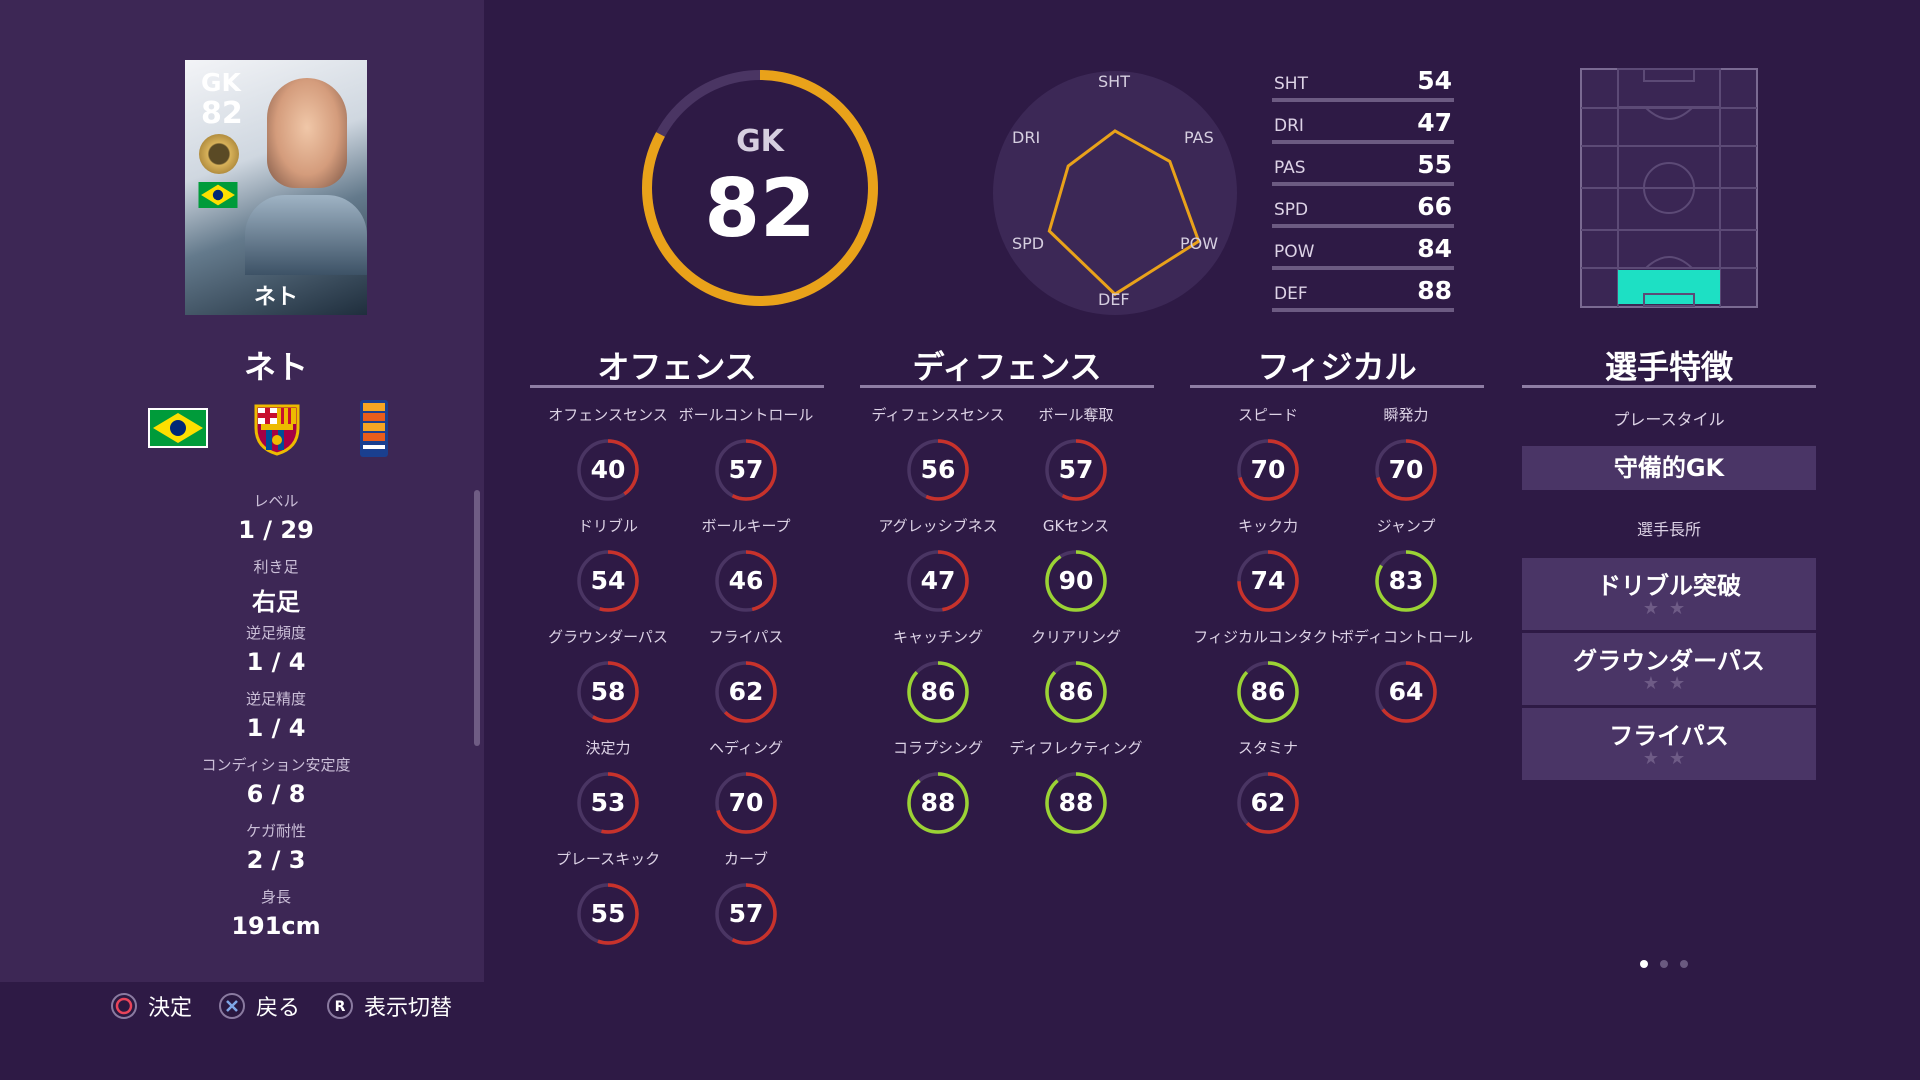  Describe the element at coordinates (608, 692) in the screenshot. I see `offense-stat-ring: 58` at that location.